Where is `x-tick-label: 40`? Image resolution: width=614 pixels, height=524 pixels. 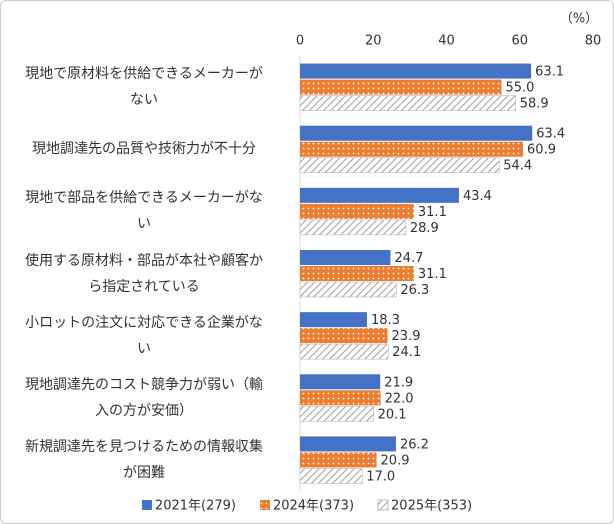 x-tick-label: 40 is located at coordinates (446, 41).